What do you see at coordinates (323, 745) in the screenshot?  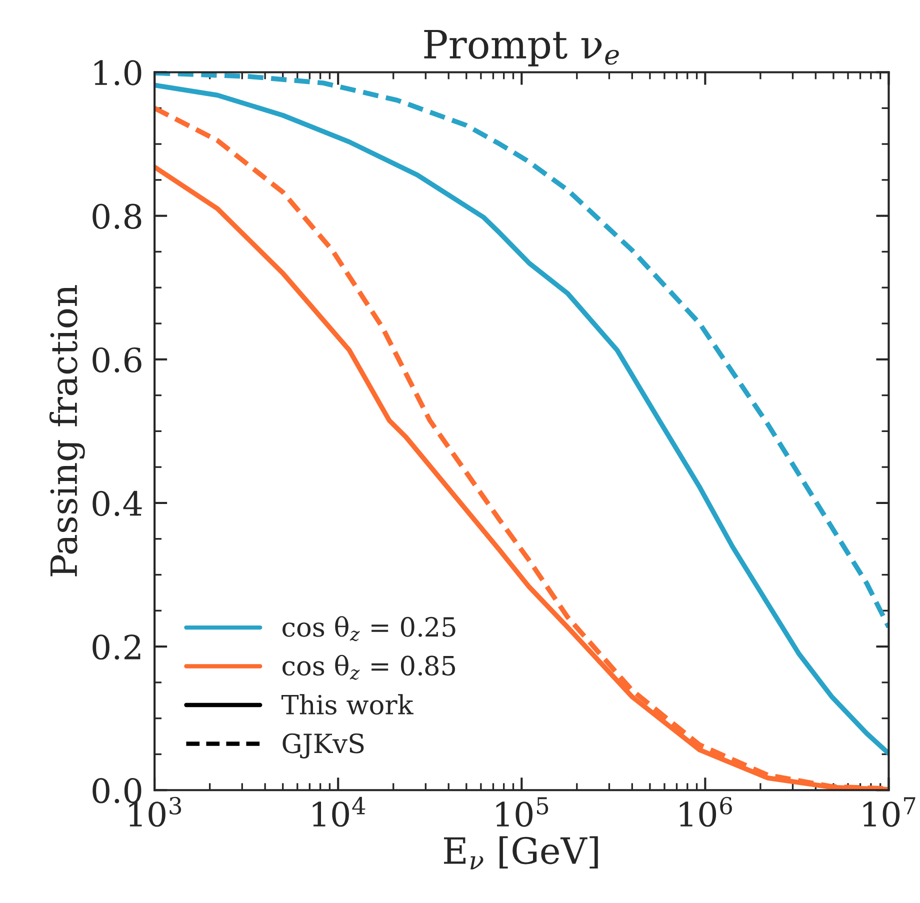 I see `annotation: GJKvS` at bounding box center [323, 745].